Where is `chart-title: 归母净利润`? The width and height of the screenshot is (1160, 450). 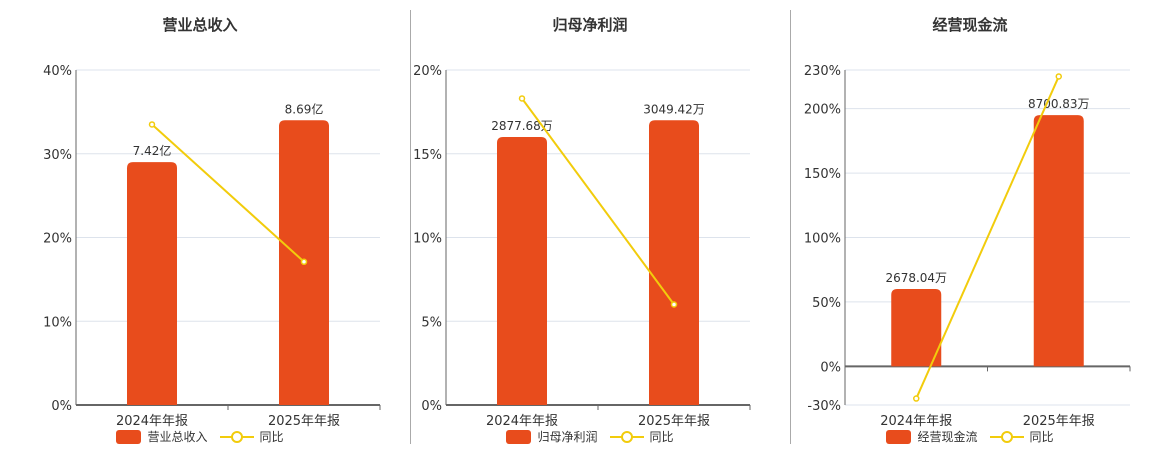 chart-title: 归母净利润 is located at coordinates (590, 25).